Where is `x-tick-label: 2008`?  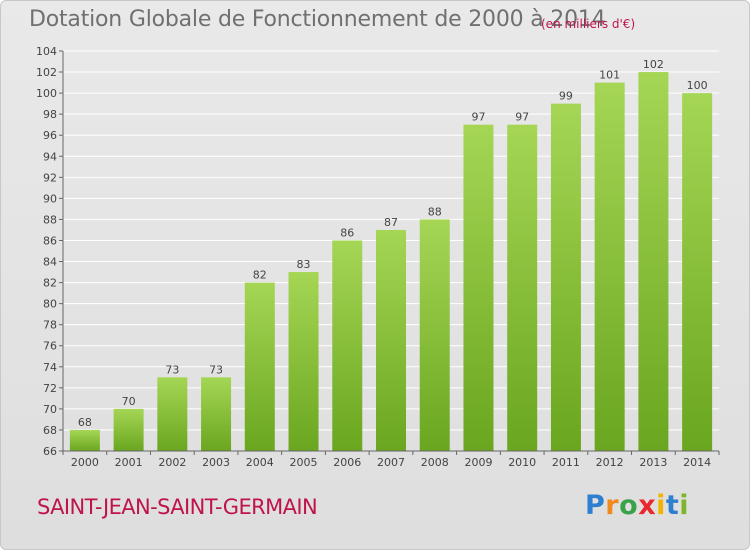
x-tick-label: 2008 is located at coordinates (435, 462).